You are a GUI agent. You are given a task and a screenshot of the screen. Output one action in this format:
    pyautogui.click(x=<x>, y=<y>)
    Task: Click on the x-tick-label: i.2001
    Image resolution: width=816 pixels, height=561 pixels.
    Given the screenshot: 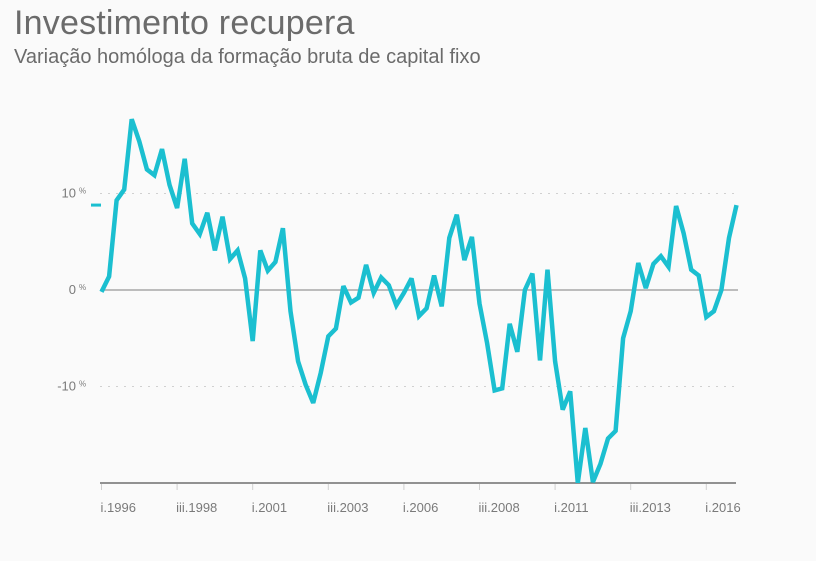 What is the action you would take?
    pyautogui.click(x=269, y=507)
    